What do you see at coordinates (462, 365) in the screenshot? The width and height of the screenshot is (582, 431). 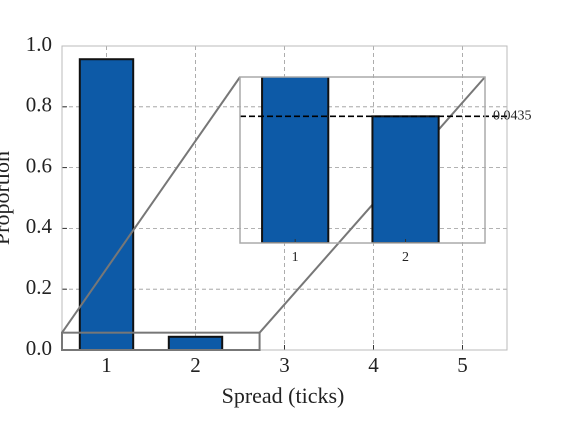 I see `x-tick-label: 5` at bounding box center [462, 365].